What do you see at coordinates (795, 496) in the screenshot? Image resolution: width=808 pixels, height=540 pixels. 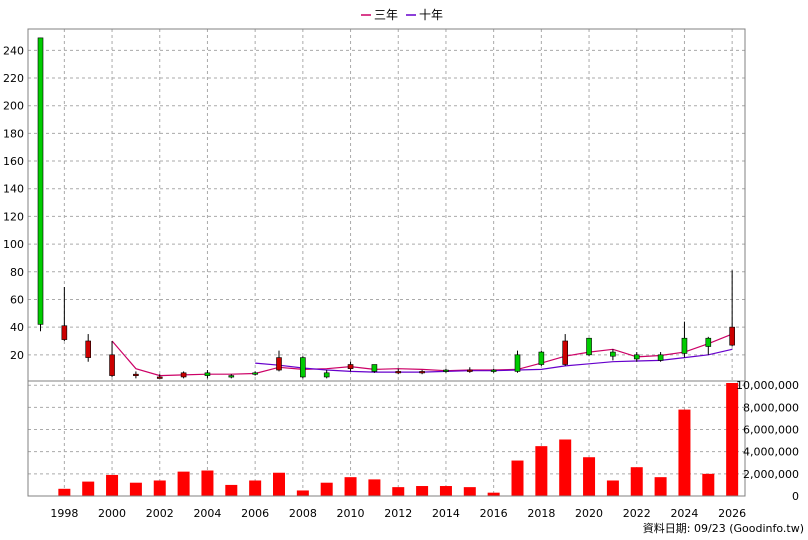 I see `volume-tick-label: 0` at bounding box center [795, 496].